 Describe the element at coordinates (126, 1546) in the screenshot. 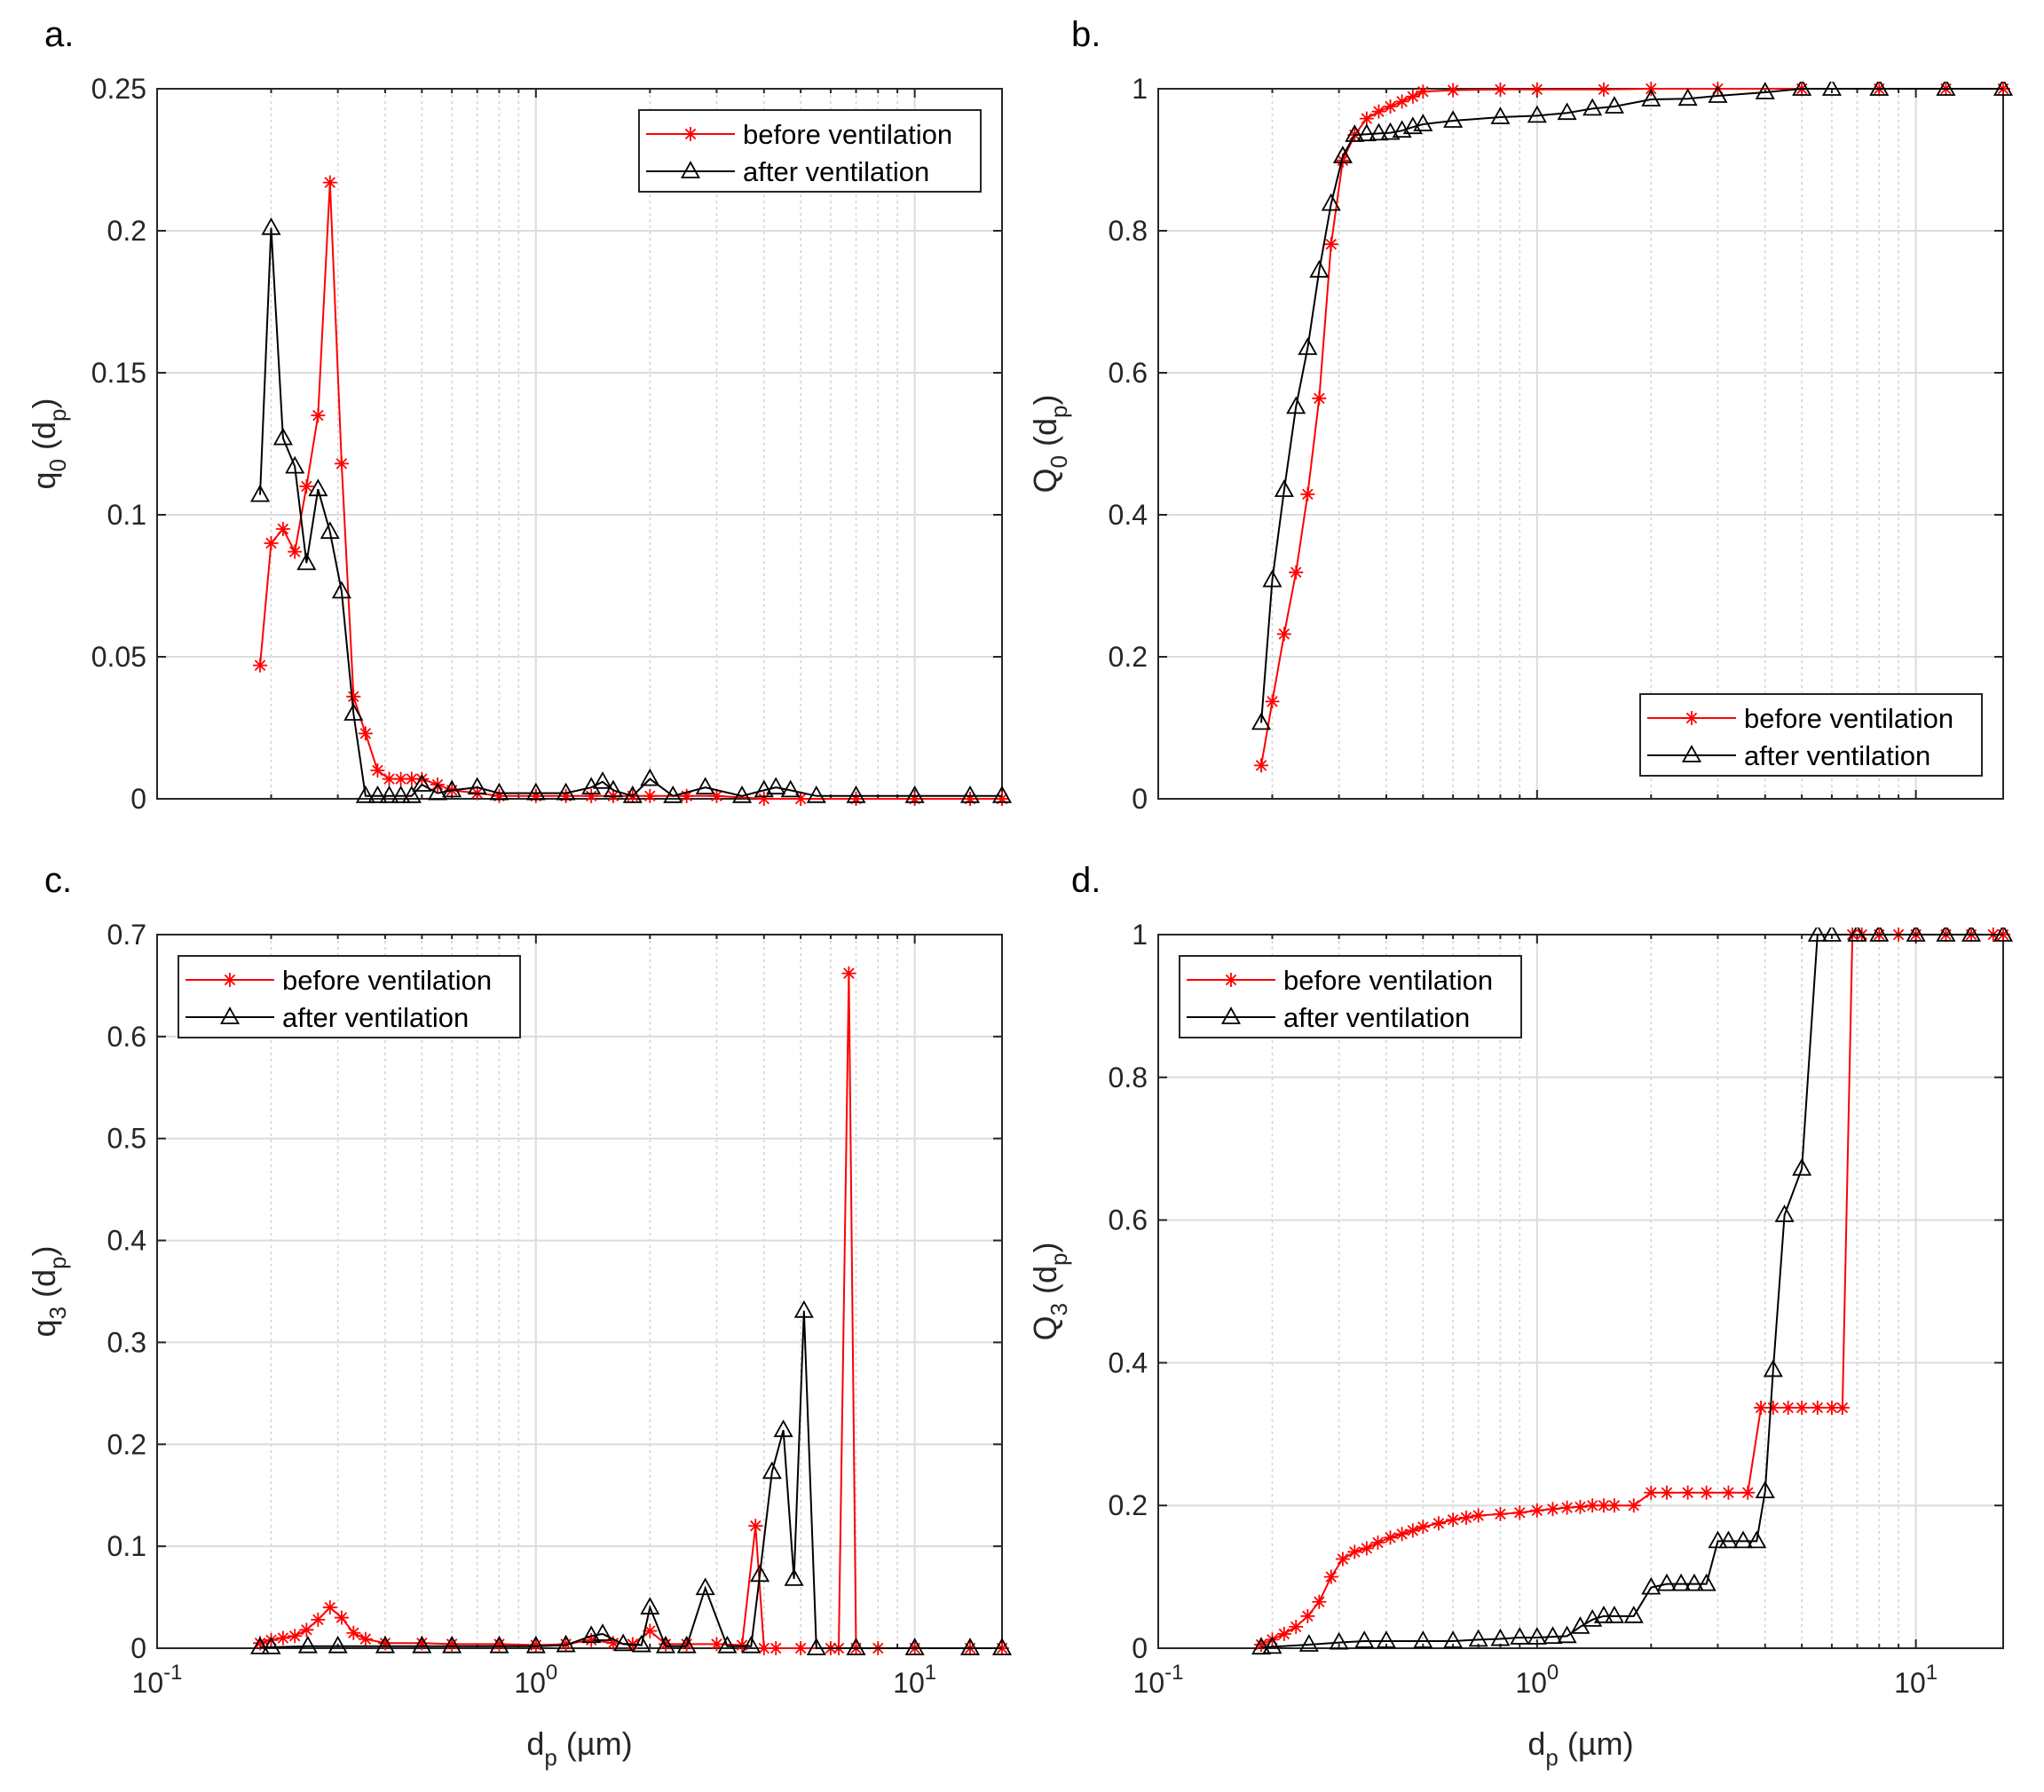

I see `y-tick-label: 0.1` at that location.